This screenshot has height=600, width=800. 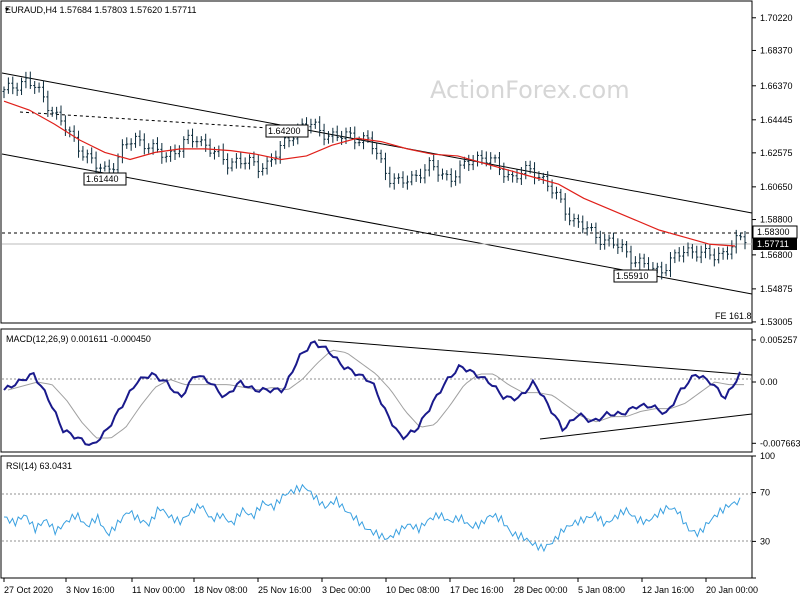 What do you see at coordinates (632, 276) in the screenshot?
I see `label-155910: 1.55910` at bounding box center [632, 276].